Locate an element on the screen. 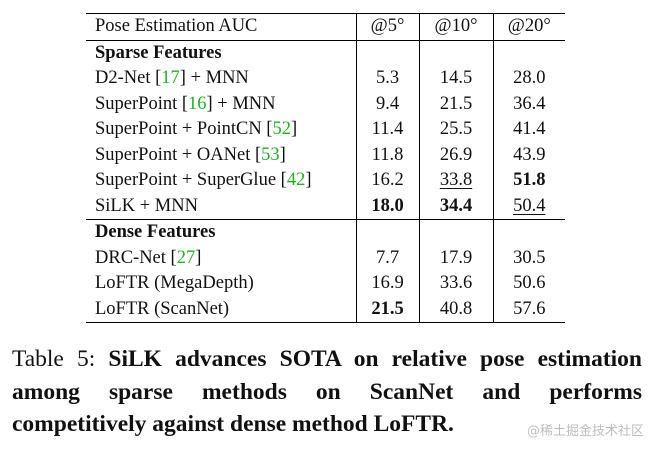 The image size is (652, 454). method-cell: SiLK + MNN is located at coordinates (221, 207).